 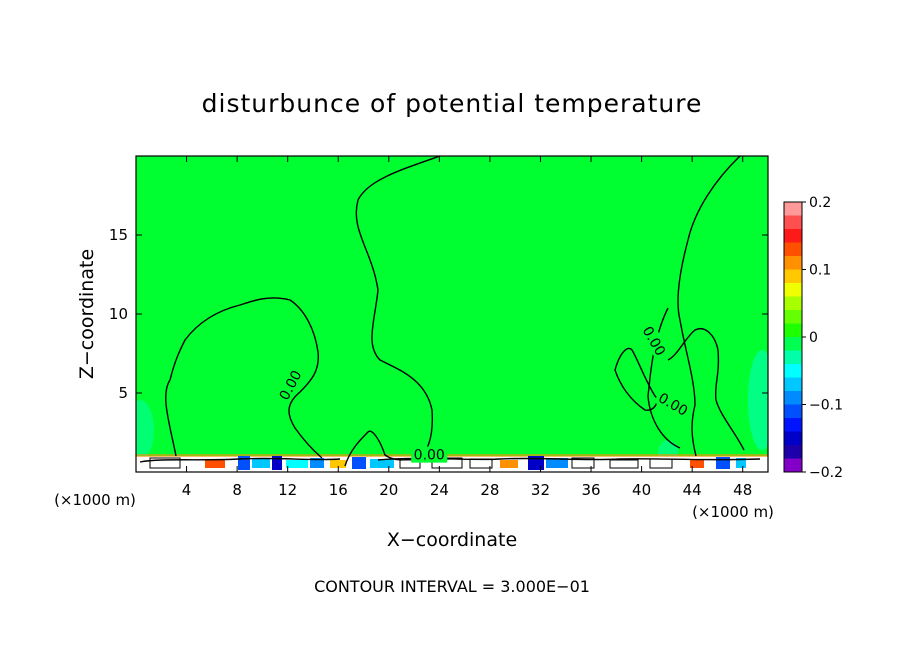 What do you see at coordinates (187, 490) in the screenshot?
I see `x-tick-label: 4` at bounding box center [187, 490].